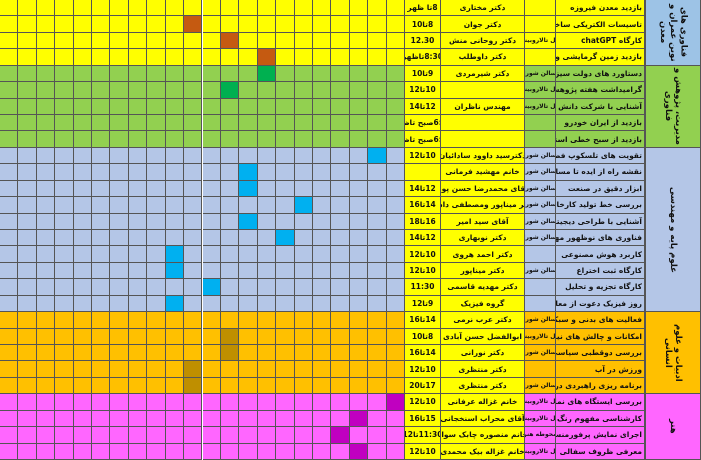  Describe the element at coordinates (600, 353) in the screenshot. I see `event-title: بررسی دوقطبی سیاسی در امریکا` at that location.